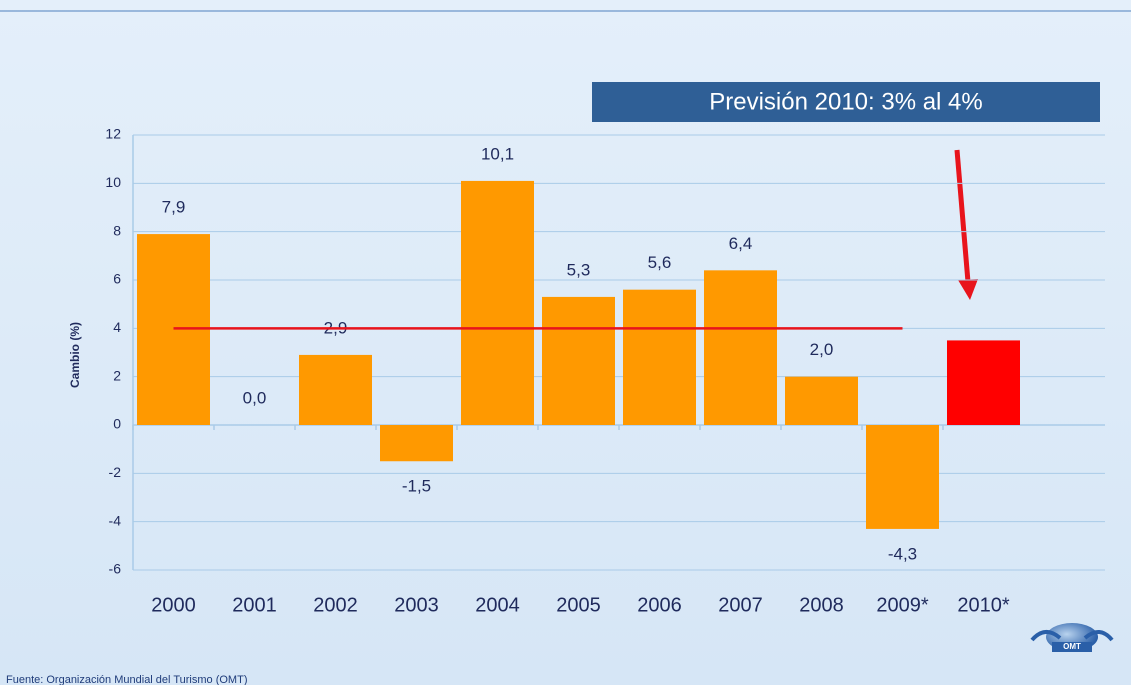  Describe the element at coordinates (902, 553) in the screenshot. I see `value-label: -4,3` at that location.